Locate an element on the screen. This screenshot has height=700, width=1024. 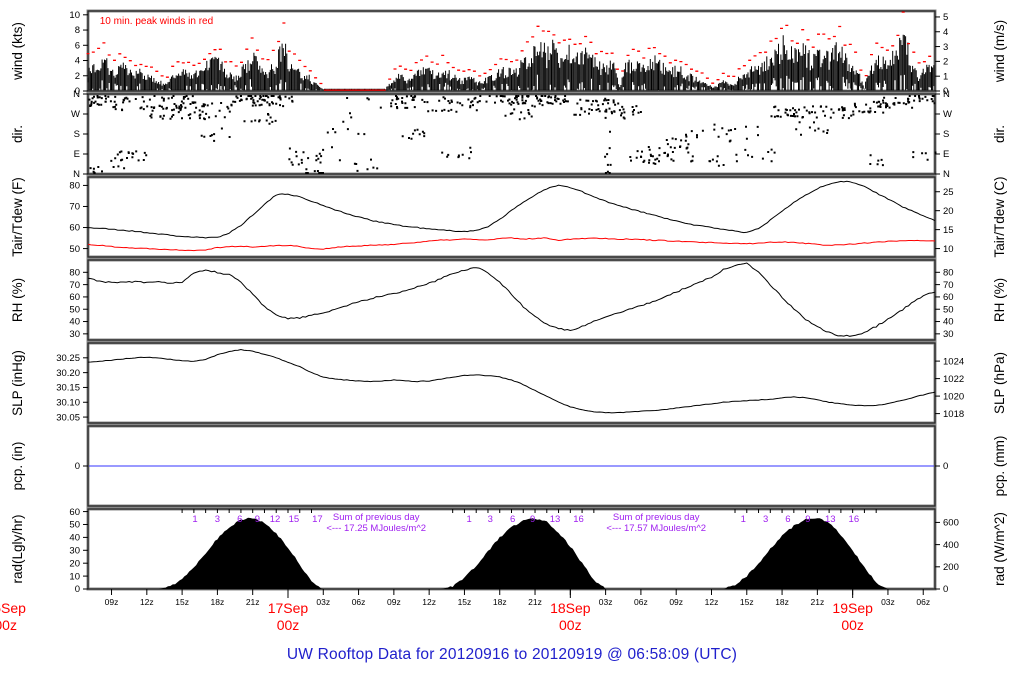
wind-right-tick-label: 0 is located at coordinates (945, 91).